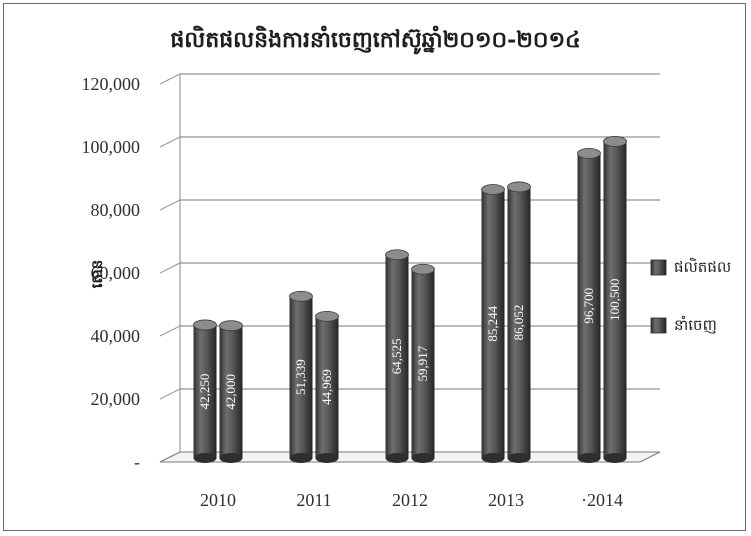  Describe the element at coordinates (111, 84) in the screenshot. I see `y-tick-label: 120,000` at that location.